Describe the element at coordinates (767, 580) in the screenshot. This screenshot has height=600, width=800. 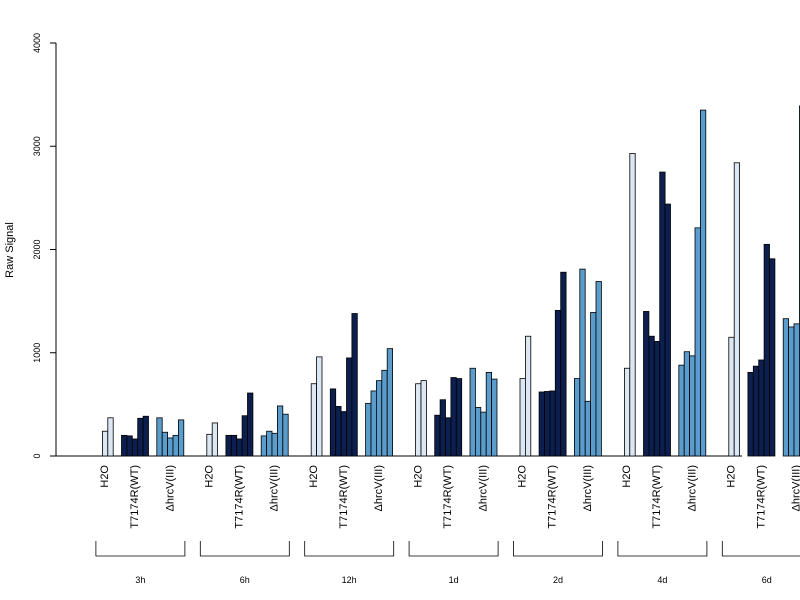
I see `timepoint-label: 6d` at that location.